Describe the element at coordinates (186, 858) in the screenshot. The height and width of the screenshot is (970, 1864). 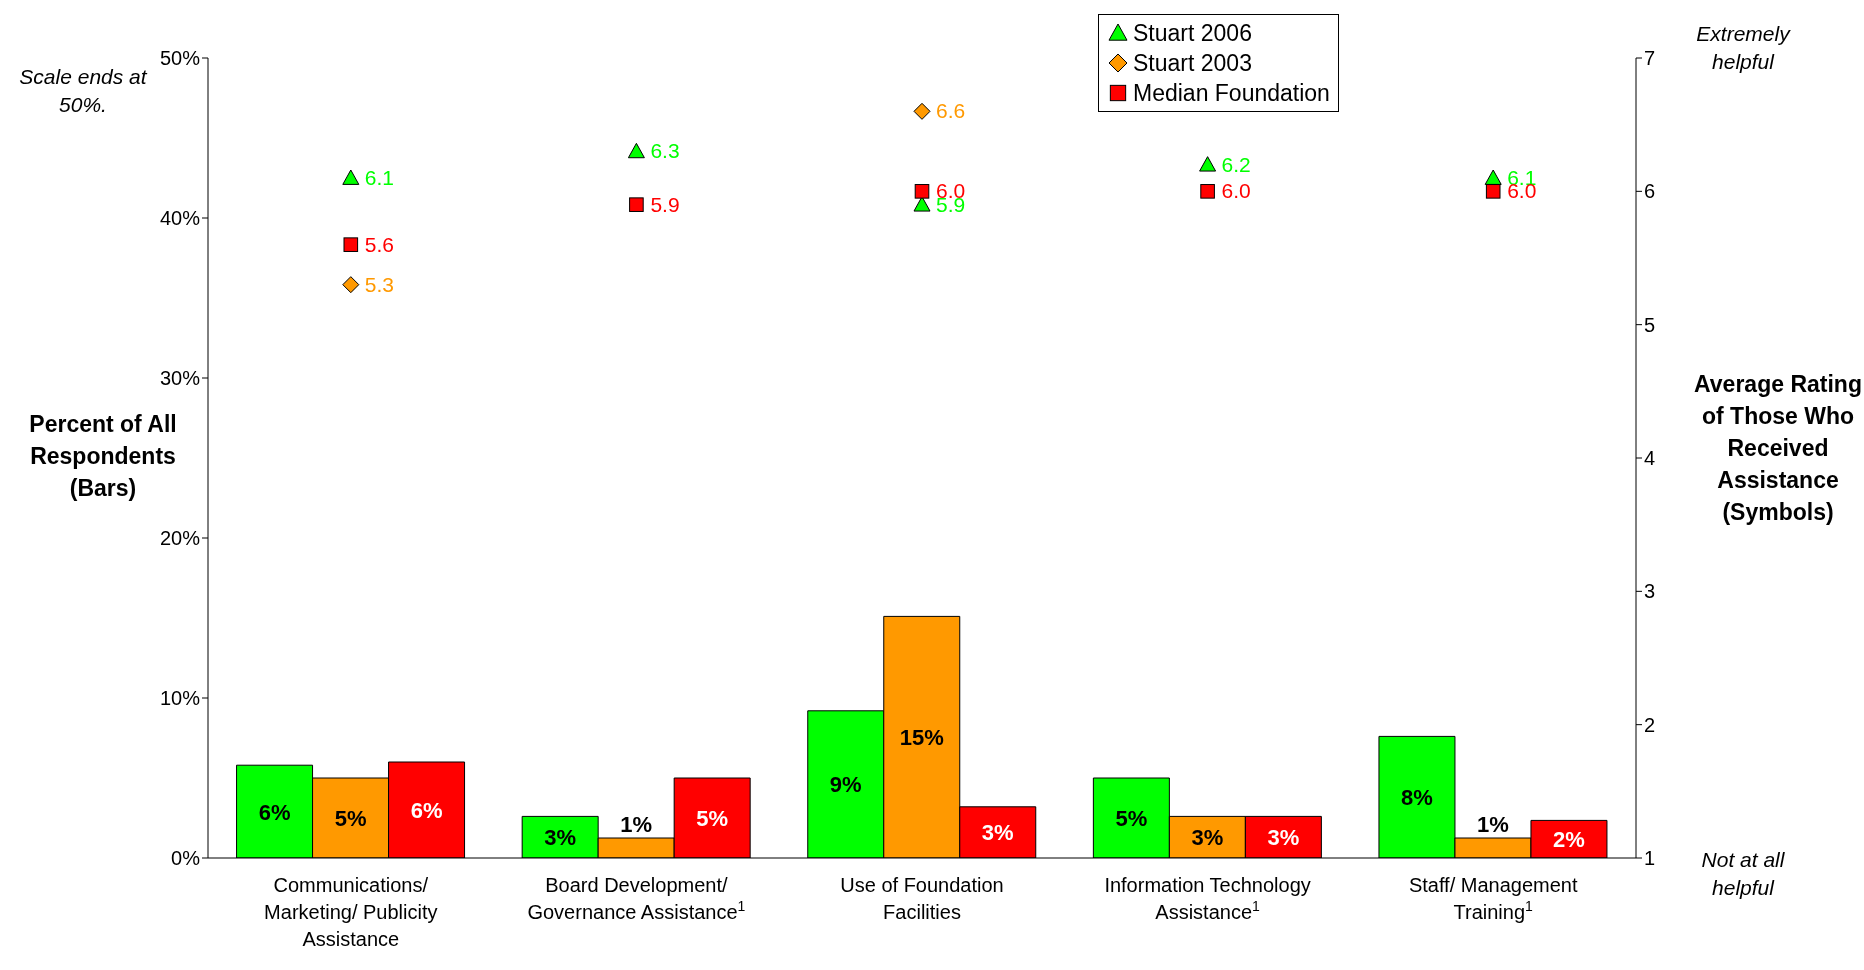
I see `y-tick-label: 0%` at that location.